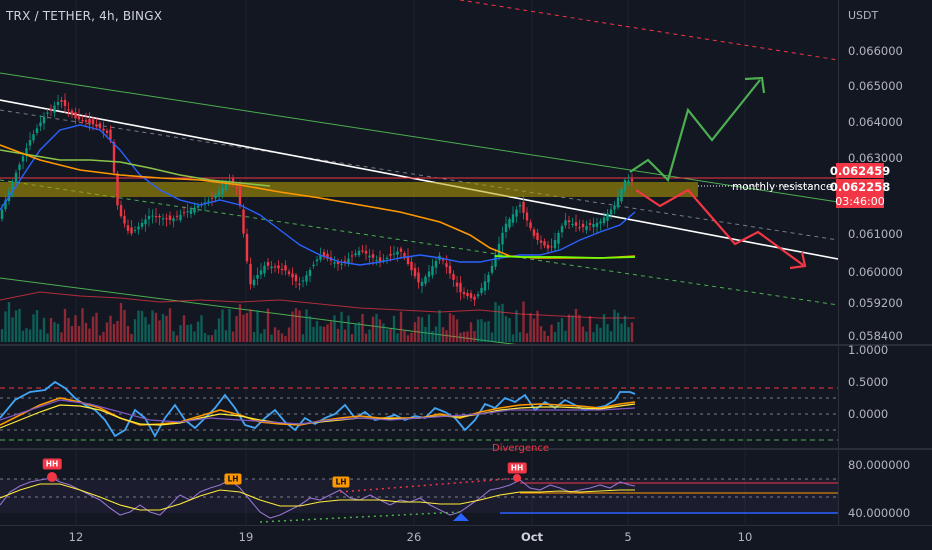  What do you see at coordinates (76, 537) in the screenshot?
I see `time-tick: 12` at bounding box center [76, 537].